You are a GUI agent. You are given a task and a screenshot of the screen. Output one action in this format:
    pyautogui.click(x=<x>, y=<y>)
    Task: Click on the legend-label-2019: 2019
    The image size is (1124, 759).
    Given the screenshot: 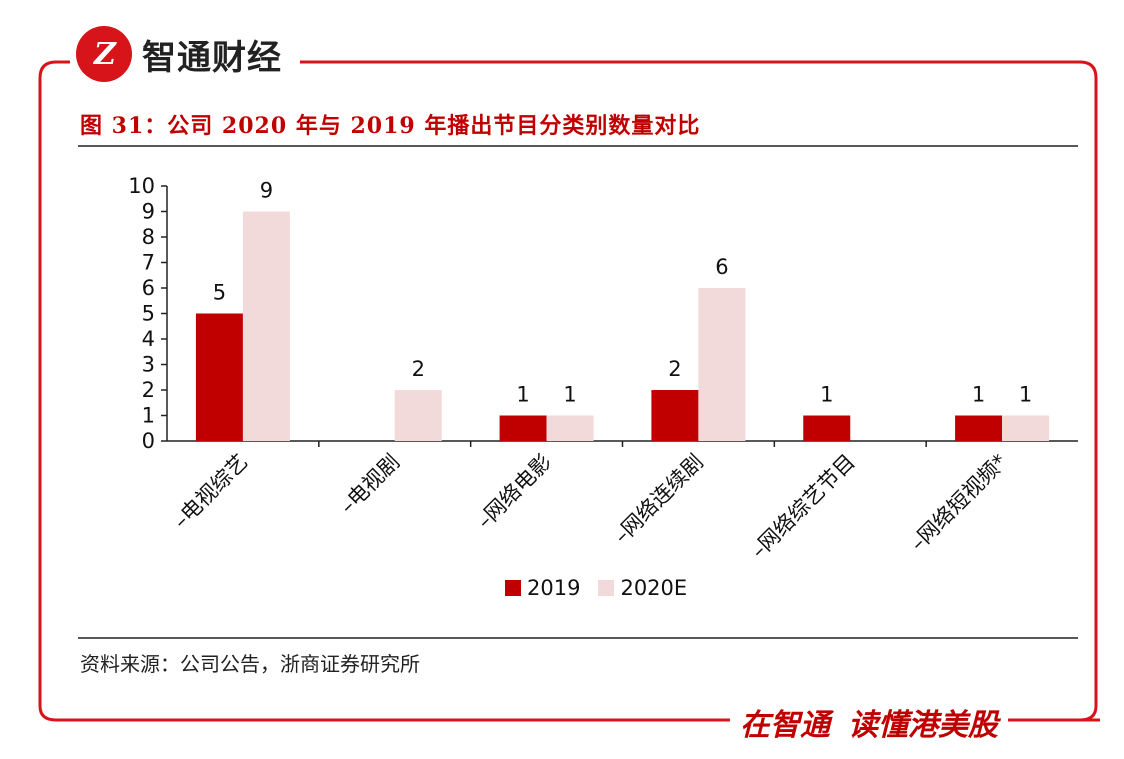 What is the action you would take?
    pyautogui.click(x=554, y=588)
    